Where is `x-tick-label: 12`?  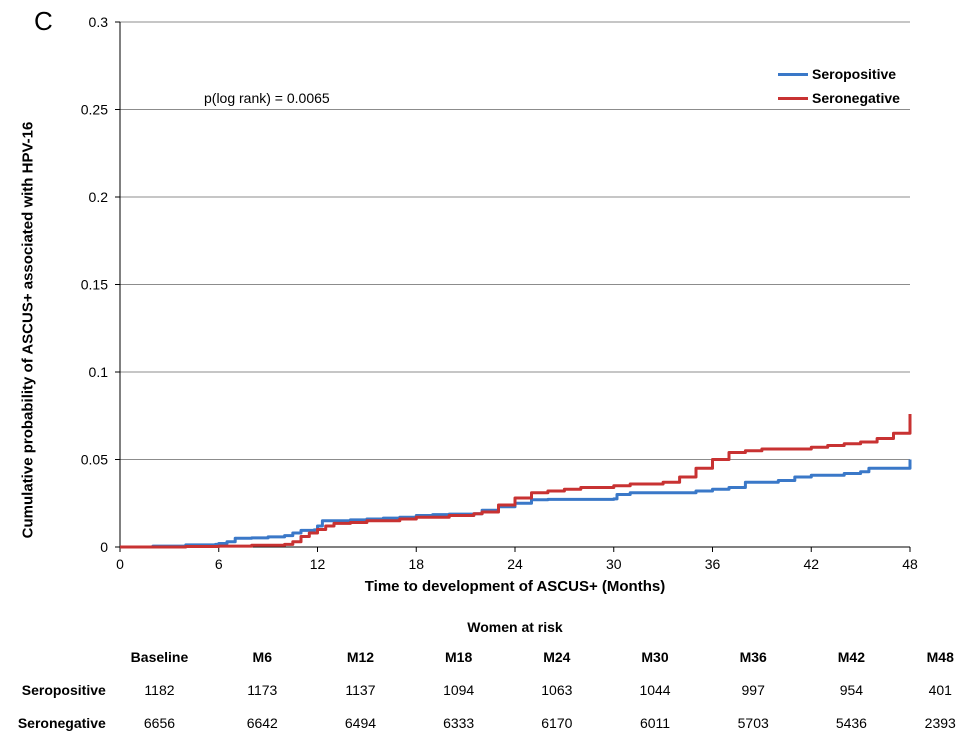 x-tick-label: 12 is located at coordinates (318, 564).